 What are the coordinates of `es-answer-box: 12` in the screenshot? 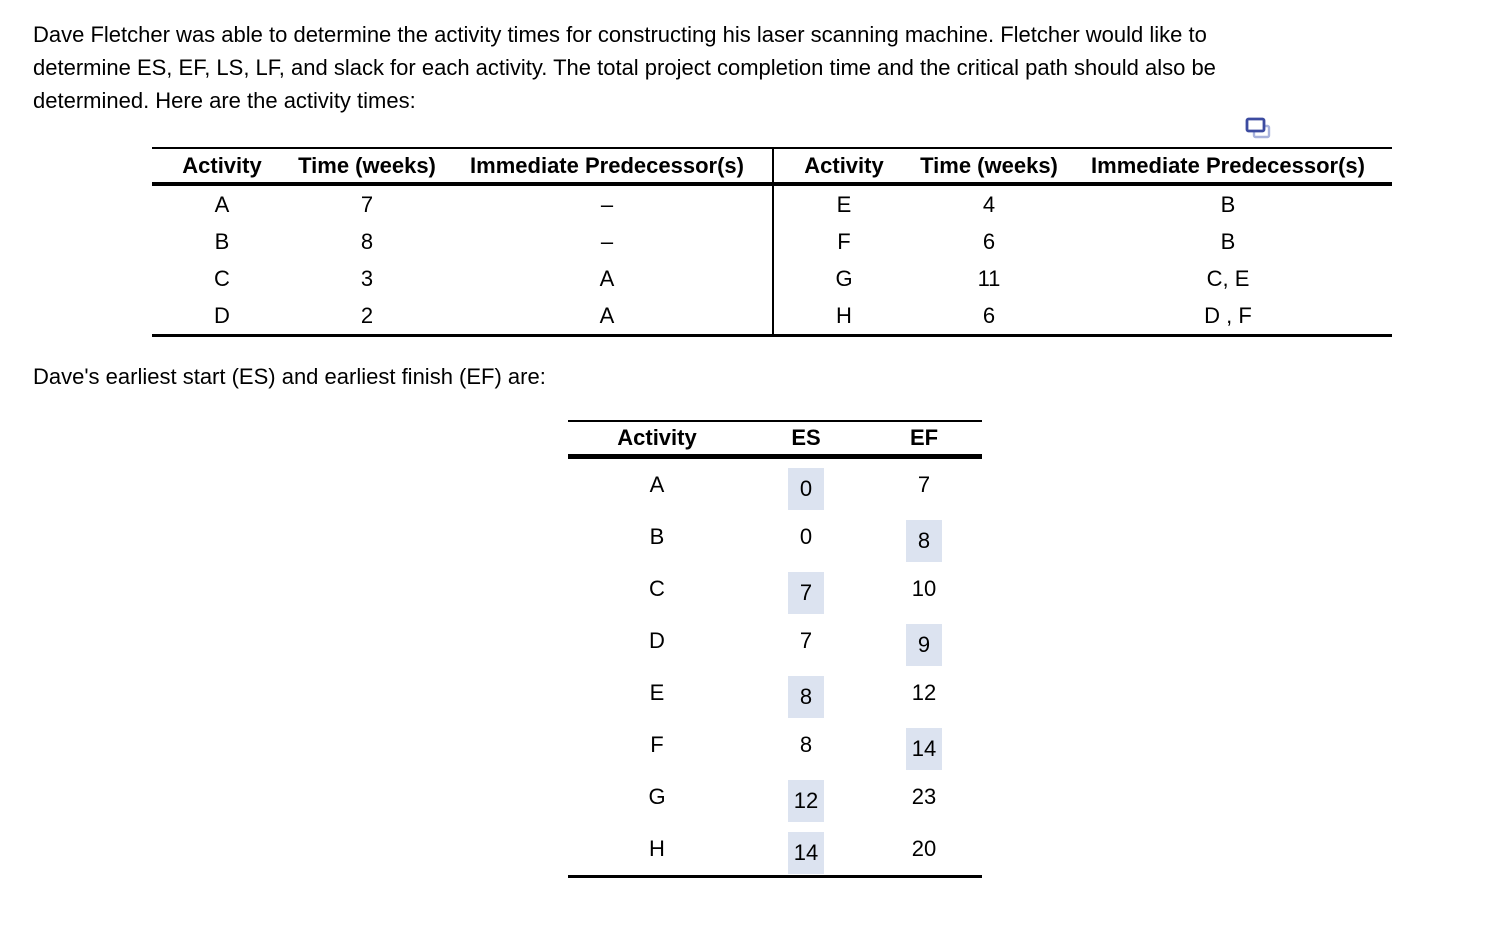 It's located at (806, 801).